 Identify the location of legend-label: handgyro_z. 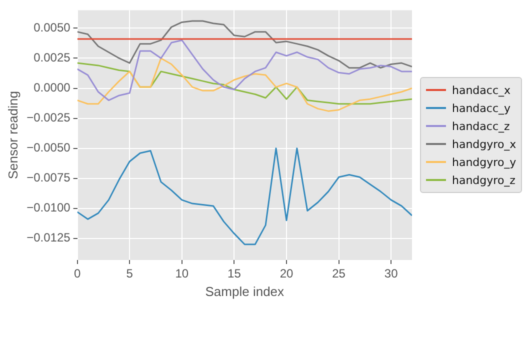
(484, 180).